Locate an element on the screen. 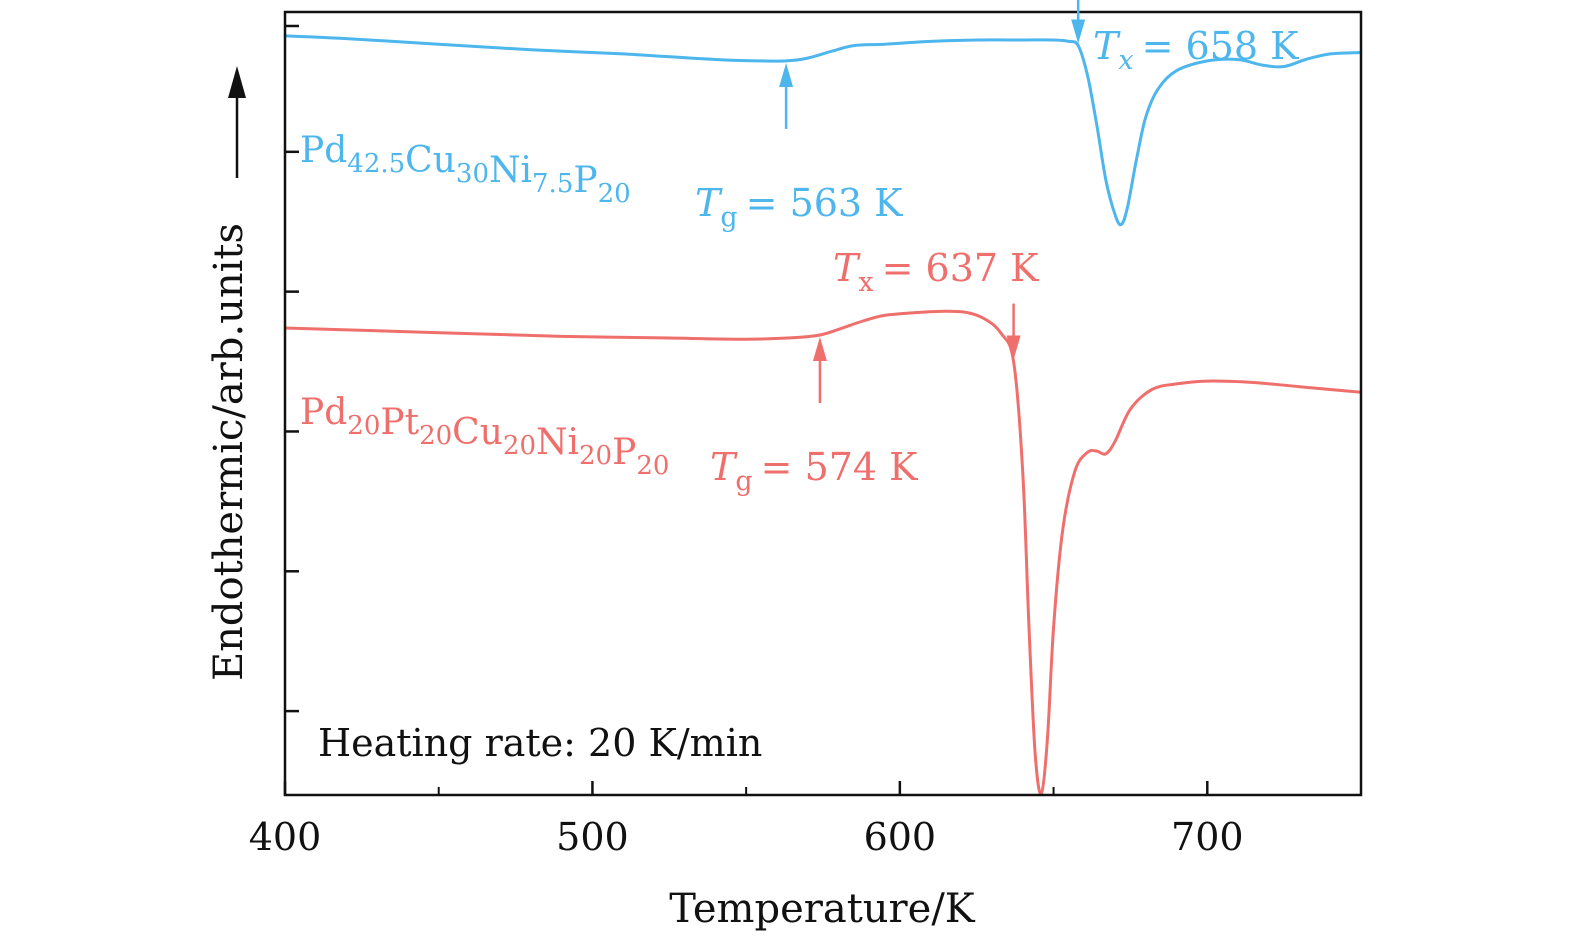 This screenshot has width=1575, height=949. annotation-symbol-0-0: T is located at coordinates (709, 203).